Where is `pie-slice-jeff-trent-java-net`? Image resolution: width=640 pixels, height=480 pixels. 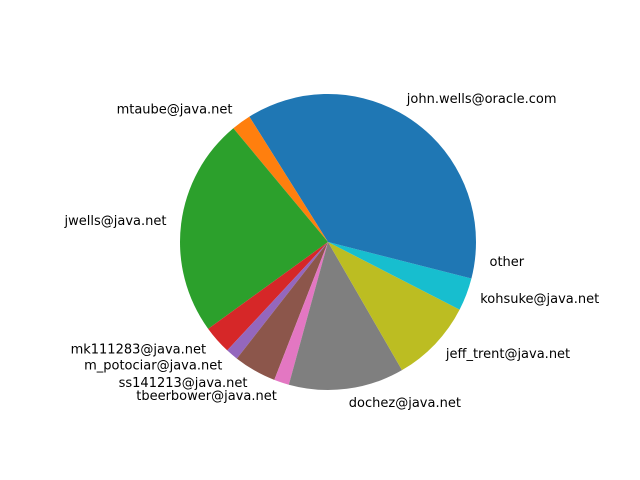
pie-slice-jeff-trent-java-net is located at coordinates (394, 306).